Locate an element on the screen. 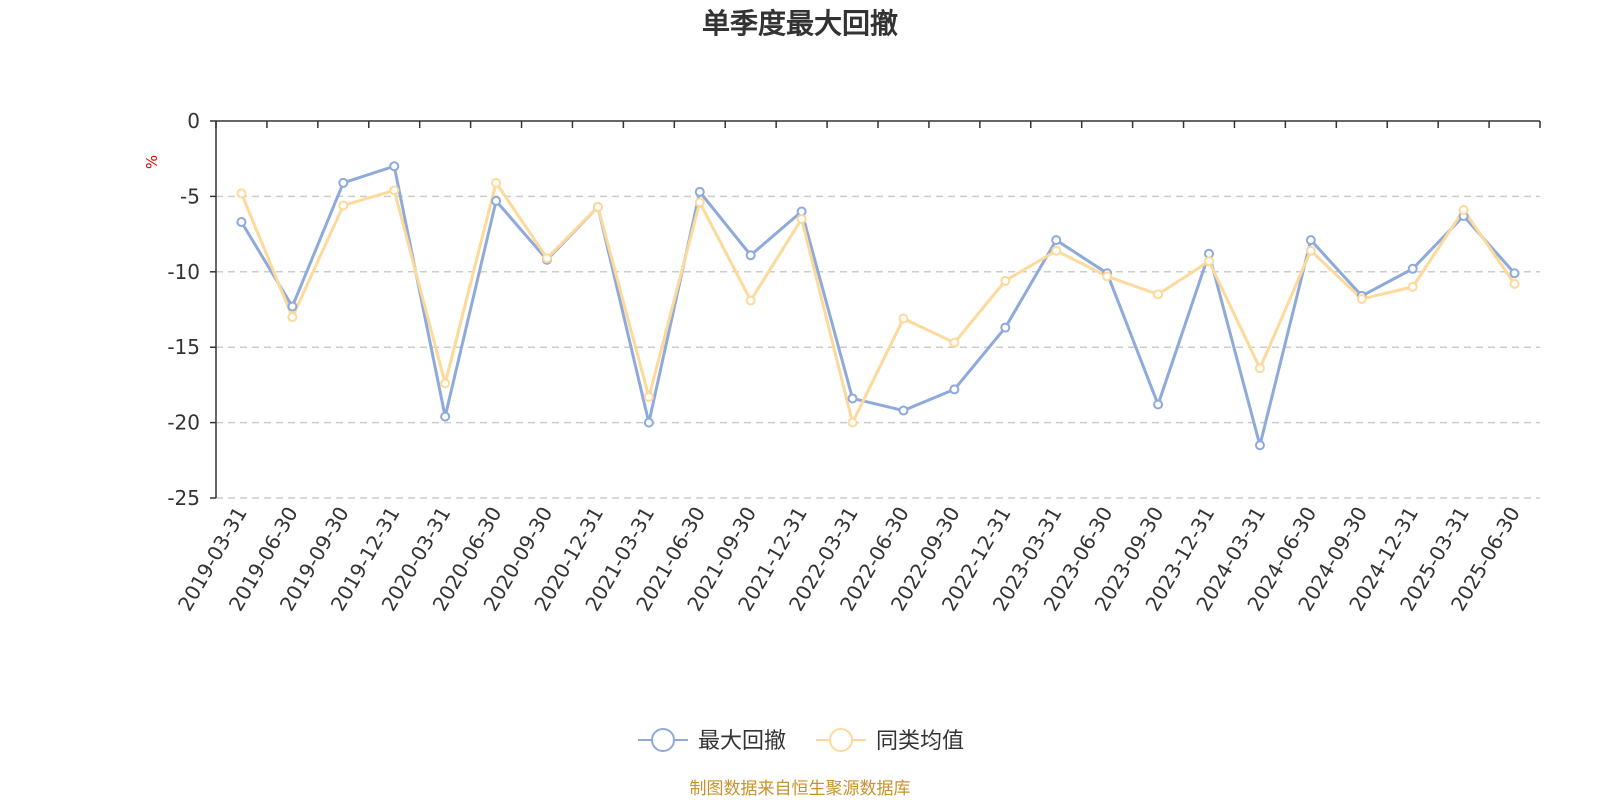  y-tick-label-3: -15 is located at coordinates (183, 347).